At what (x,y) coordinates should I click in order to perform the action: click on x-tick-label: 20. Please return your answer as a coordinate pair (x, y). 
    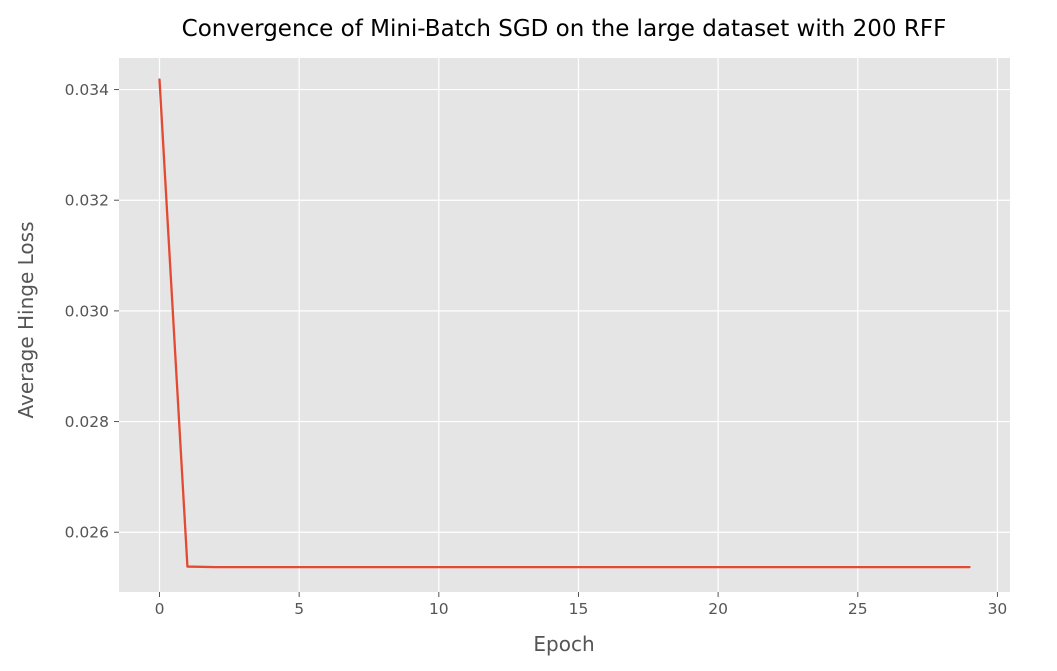
    Looking at the image, I should click on (718, 609).